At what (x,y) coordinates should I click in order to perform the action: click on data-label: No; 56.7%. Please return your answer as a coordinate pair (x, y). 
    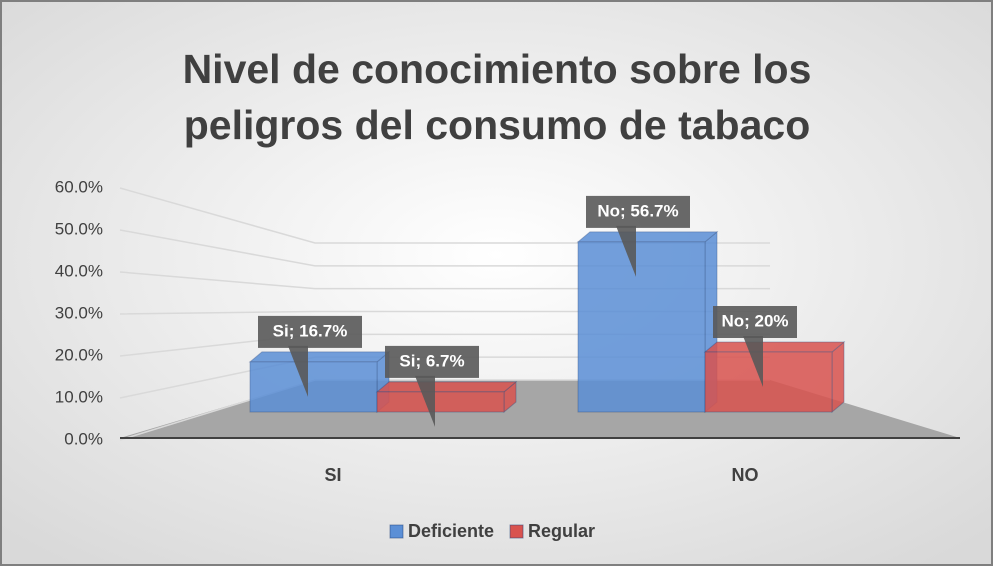
    Looking at the image, I should click on (637, 210).